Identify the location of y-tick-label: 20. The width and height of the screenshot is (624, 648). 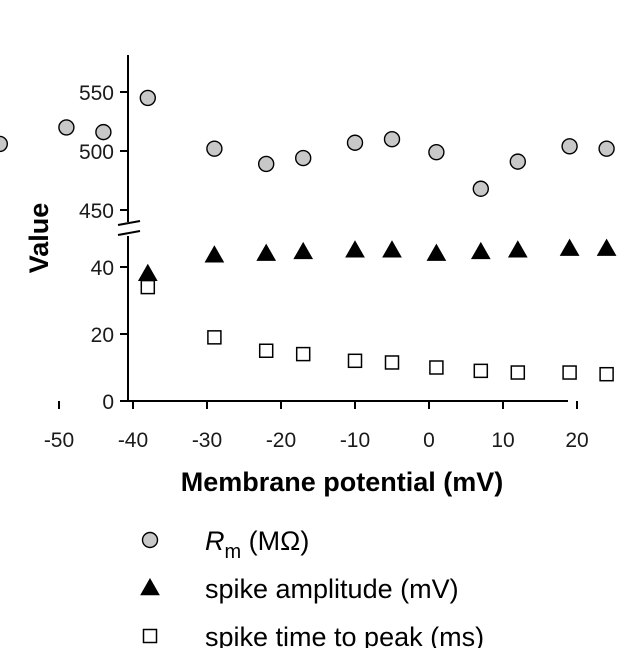
(102, 335).